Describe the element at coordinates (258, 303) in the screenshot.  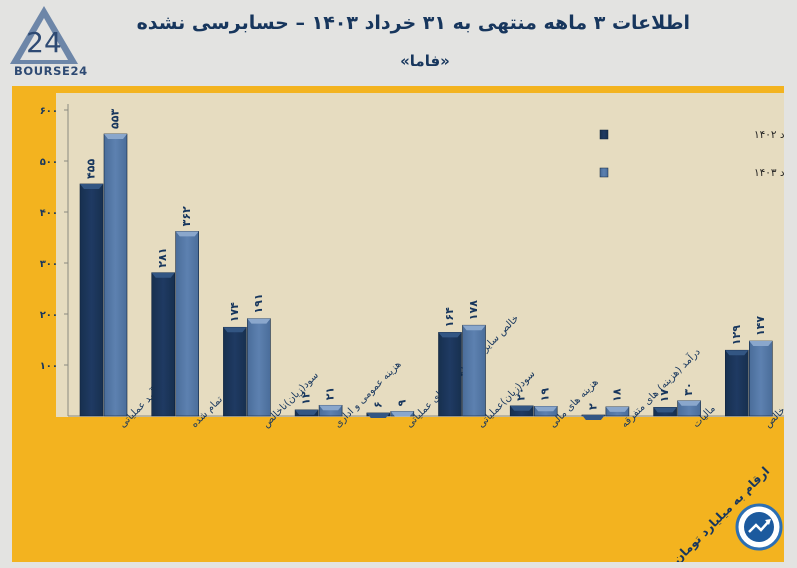
I see `data-label: ۱۹۱` at that location.